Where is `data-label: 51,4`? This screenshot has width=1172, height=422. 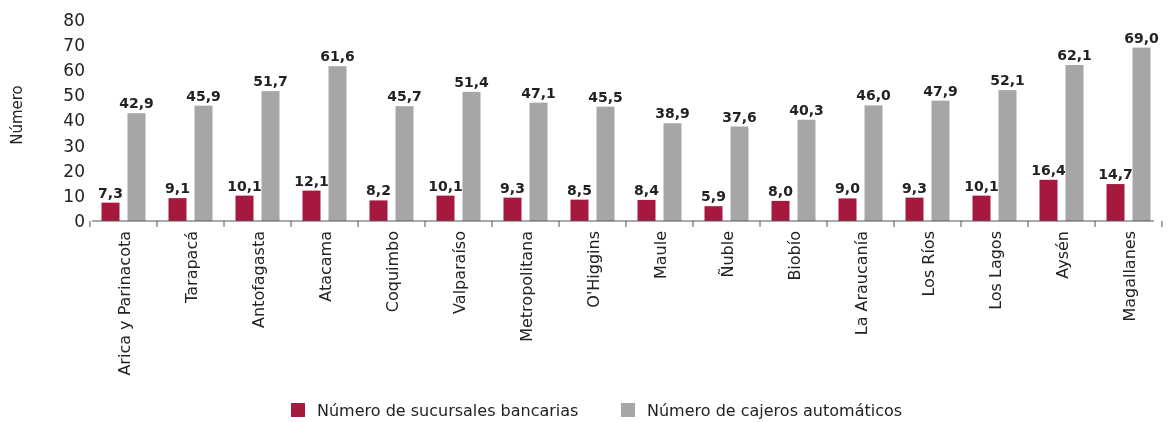 data-label: 51,4 is located at coordinates (472, 81).